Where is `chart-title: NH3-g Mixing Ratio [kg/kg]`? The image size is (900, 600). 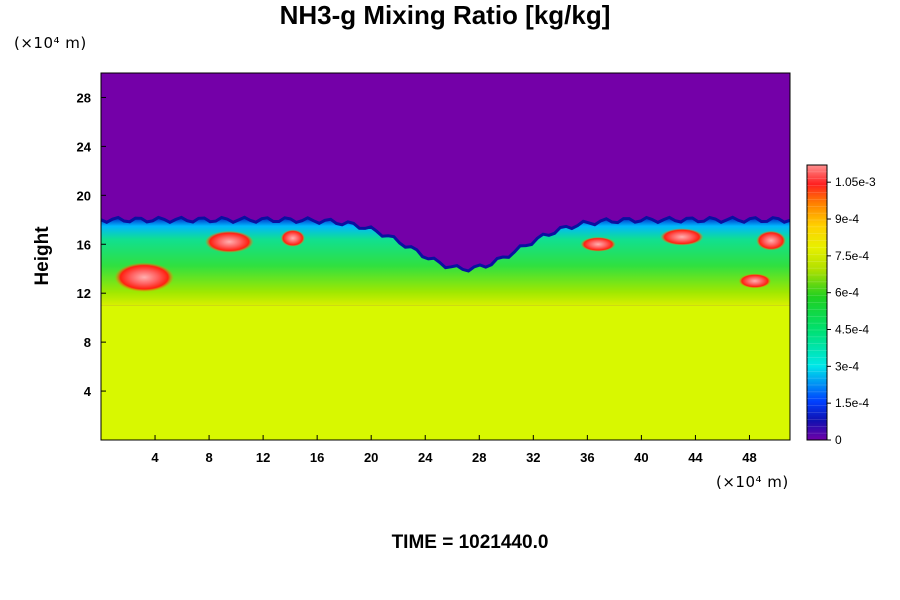 chart-title: NH3-g Mixing Ratio [kg/kg] is located at coordinates (445, 15).